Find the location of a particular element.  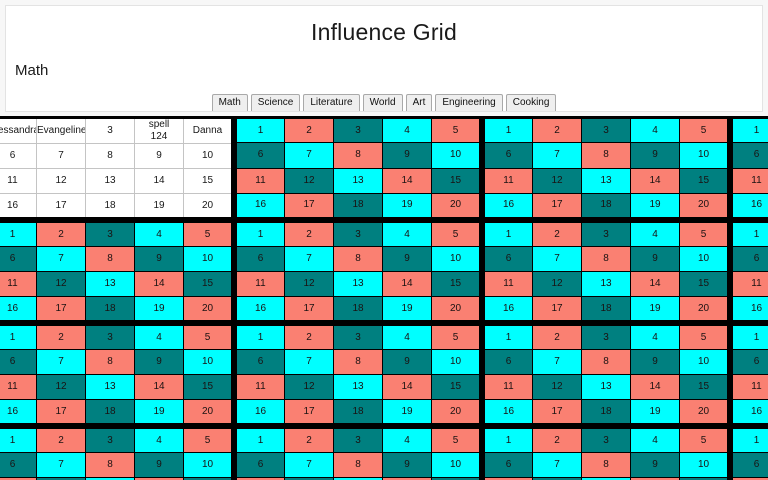

column-header: Danna is located at coordinates (208, 130).